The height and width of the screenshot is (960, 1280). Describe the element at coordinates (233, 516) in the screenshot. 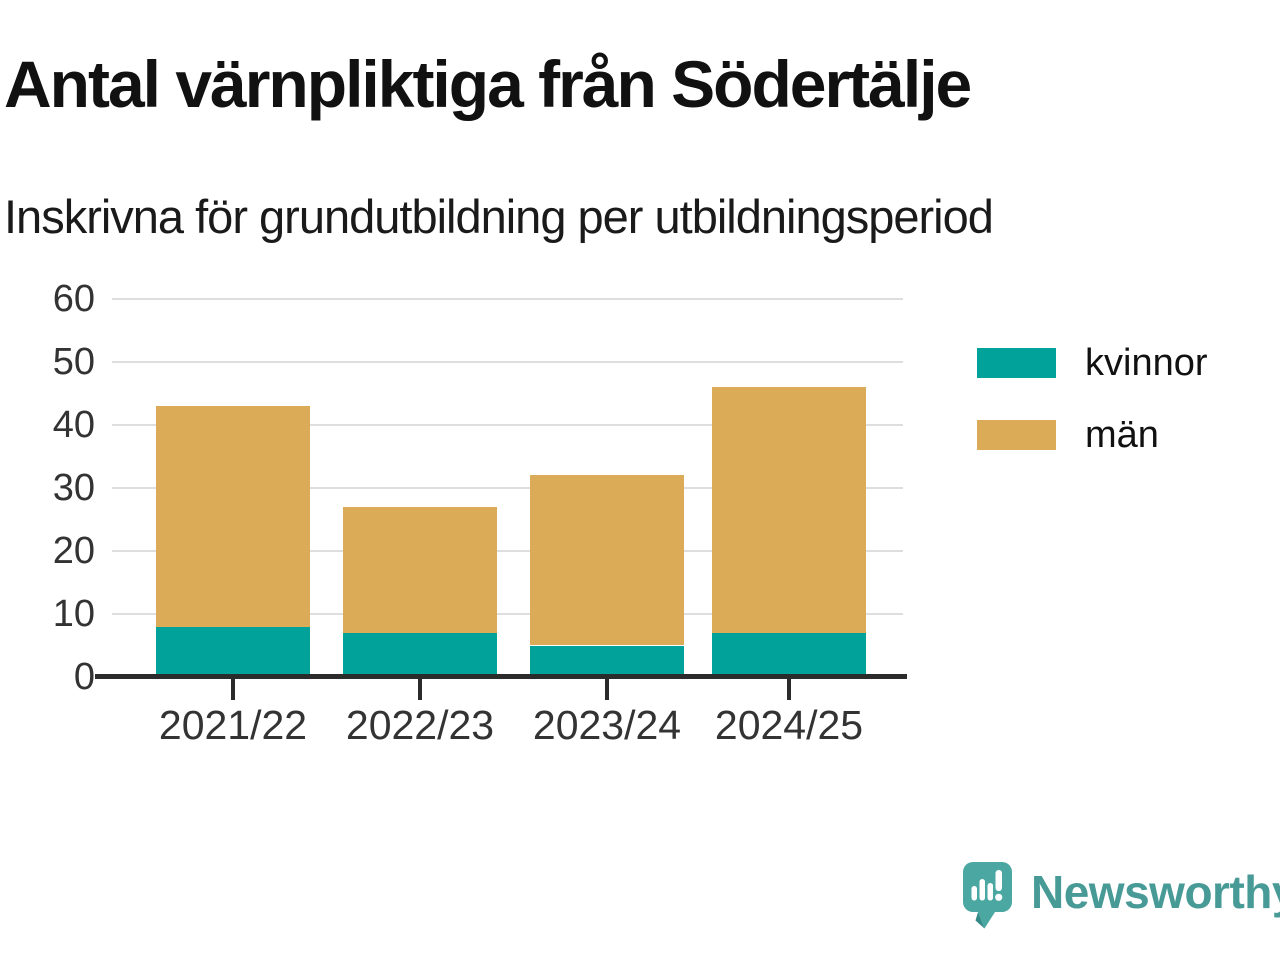

I see `bar-segment-män-2021/22` at that location.